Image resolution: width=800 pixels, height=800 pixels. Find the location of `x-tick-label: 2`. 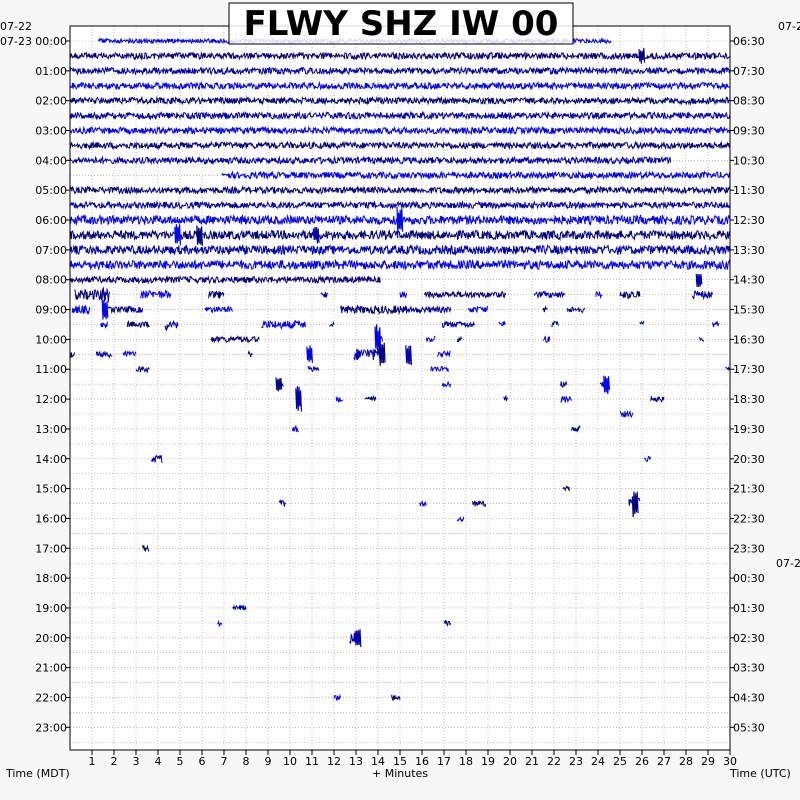

x-tick-label: 2 is located at coordinates (114, 761).